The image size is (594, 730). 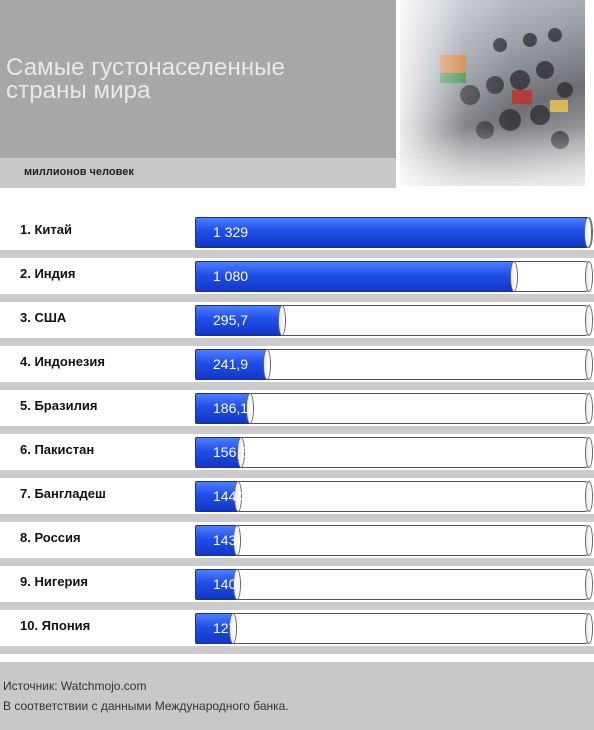 I want to click on header-panel: Самые густонаселенные страны мира, so click(x=198, y=79).